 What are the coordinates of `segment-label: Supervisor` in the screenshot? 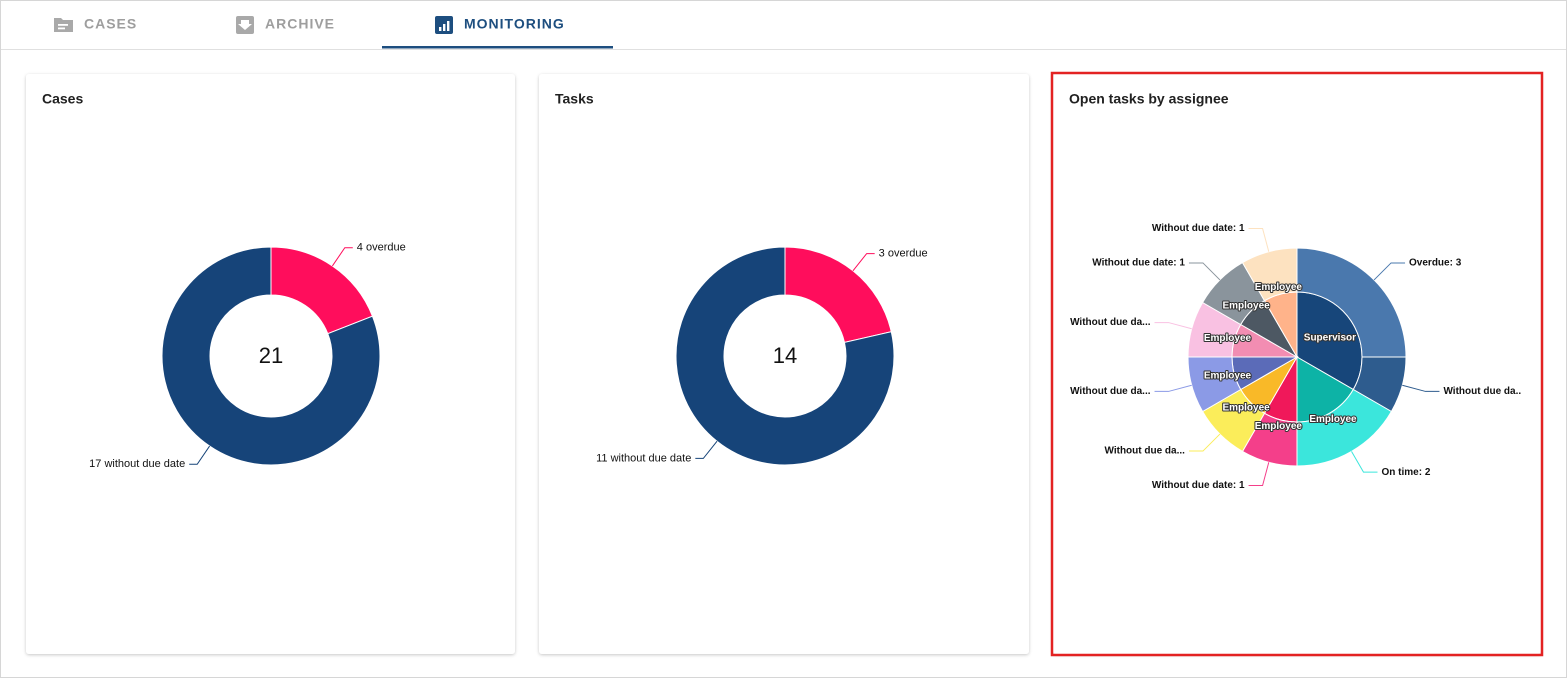 It's located at (1330, 338).